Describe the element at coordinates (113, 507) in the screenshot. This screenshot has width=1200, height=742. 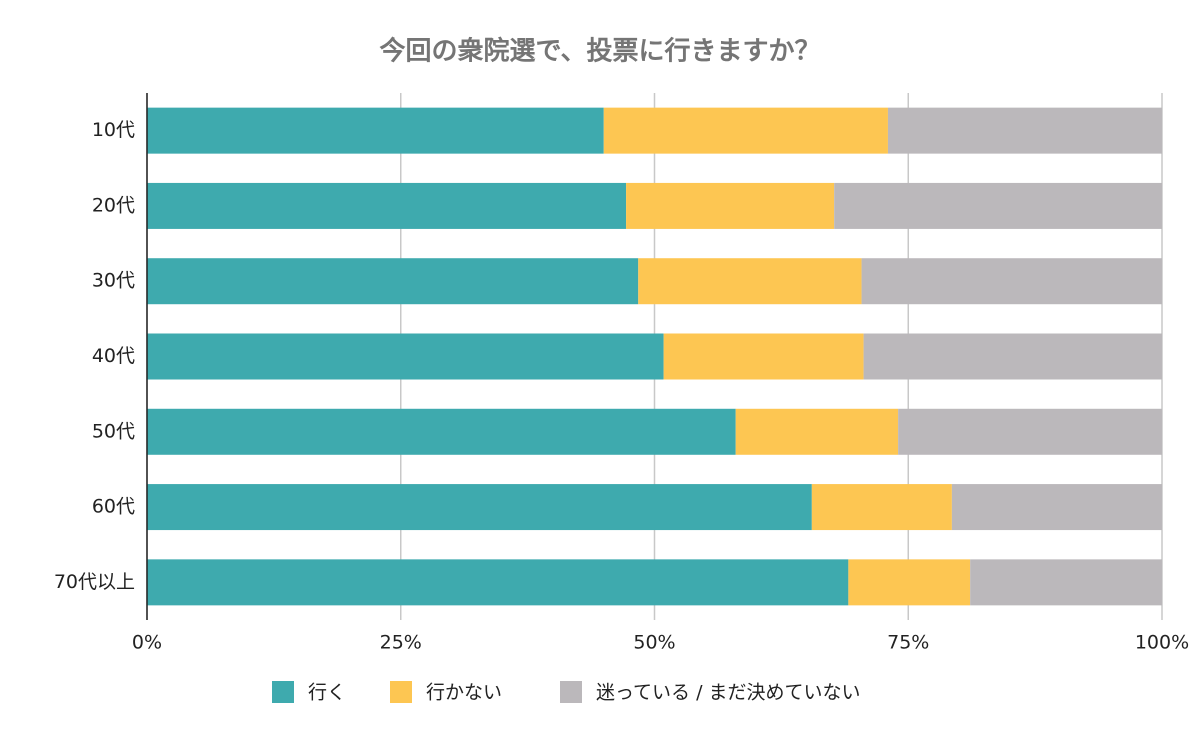
I see `y-tick-label: 60代` at that location.